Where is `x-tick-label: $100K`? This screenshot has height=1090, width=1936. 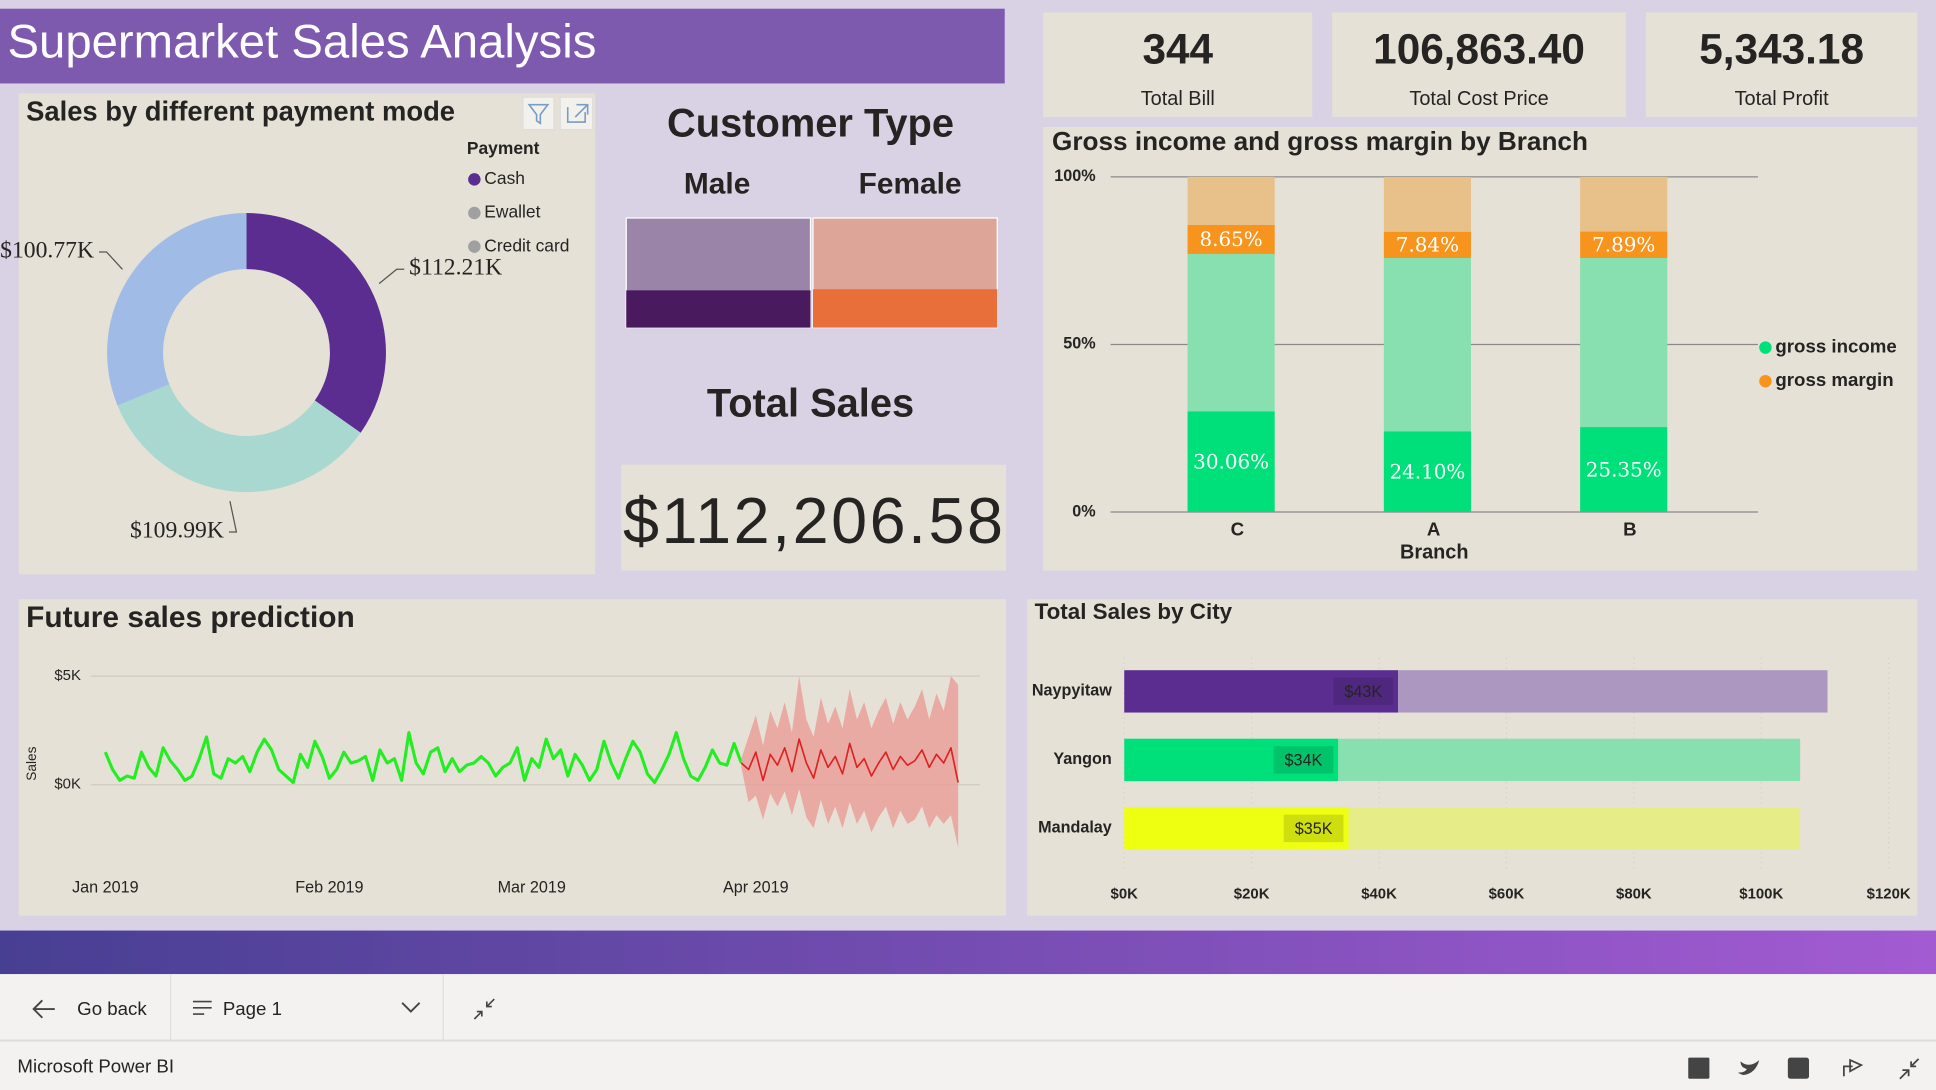 x-tick-label: $100K is located at coordinates (1761, 893).